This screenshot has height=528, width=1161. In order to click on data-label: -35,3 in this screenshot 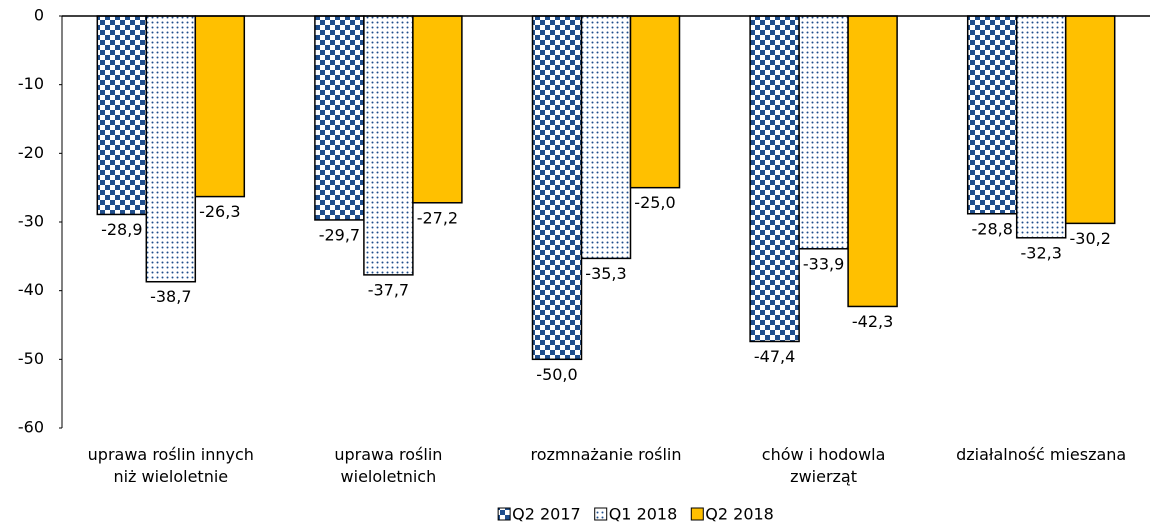, I will do `click(605, 273)`.